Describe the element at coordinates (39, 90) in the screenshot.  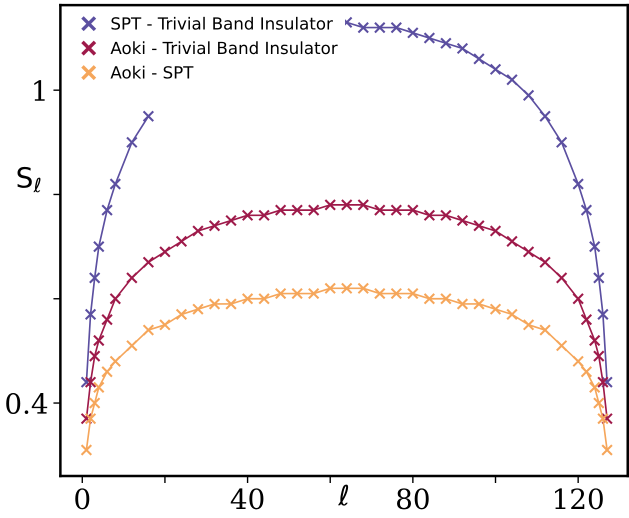
I see `y-tick-label: 1` at that location.